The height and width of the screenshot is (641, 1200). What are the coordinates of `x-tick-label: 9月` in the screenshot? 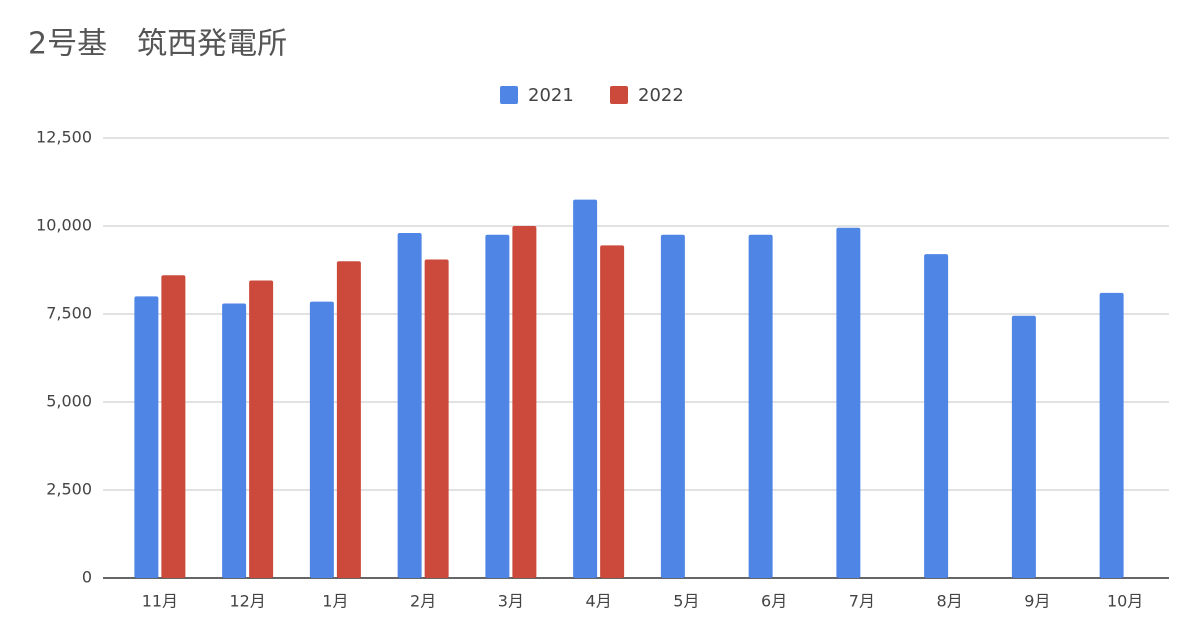 It's located at (1037, 601).